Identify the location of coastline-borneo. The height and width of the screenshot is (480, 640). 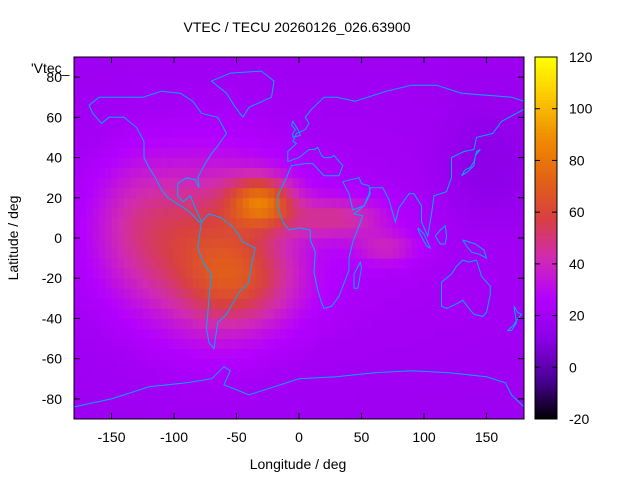
(441, 234).